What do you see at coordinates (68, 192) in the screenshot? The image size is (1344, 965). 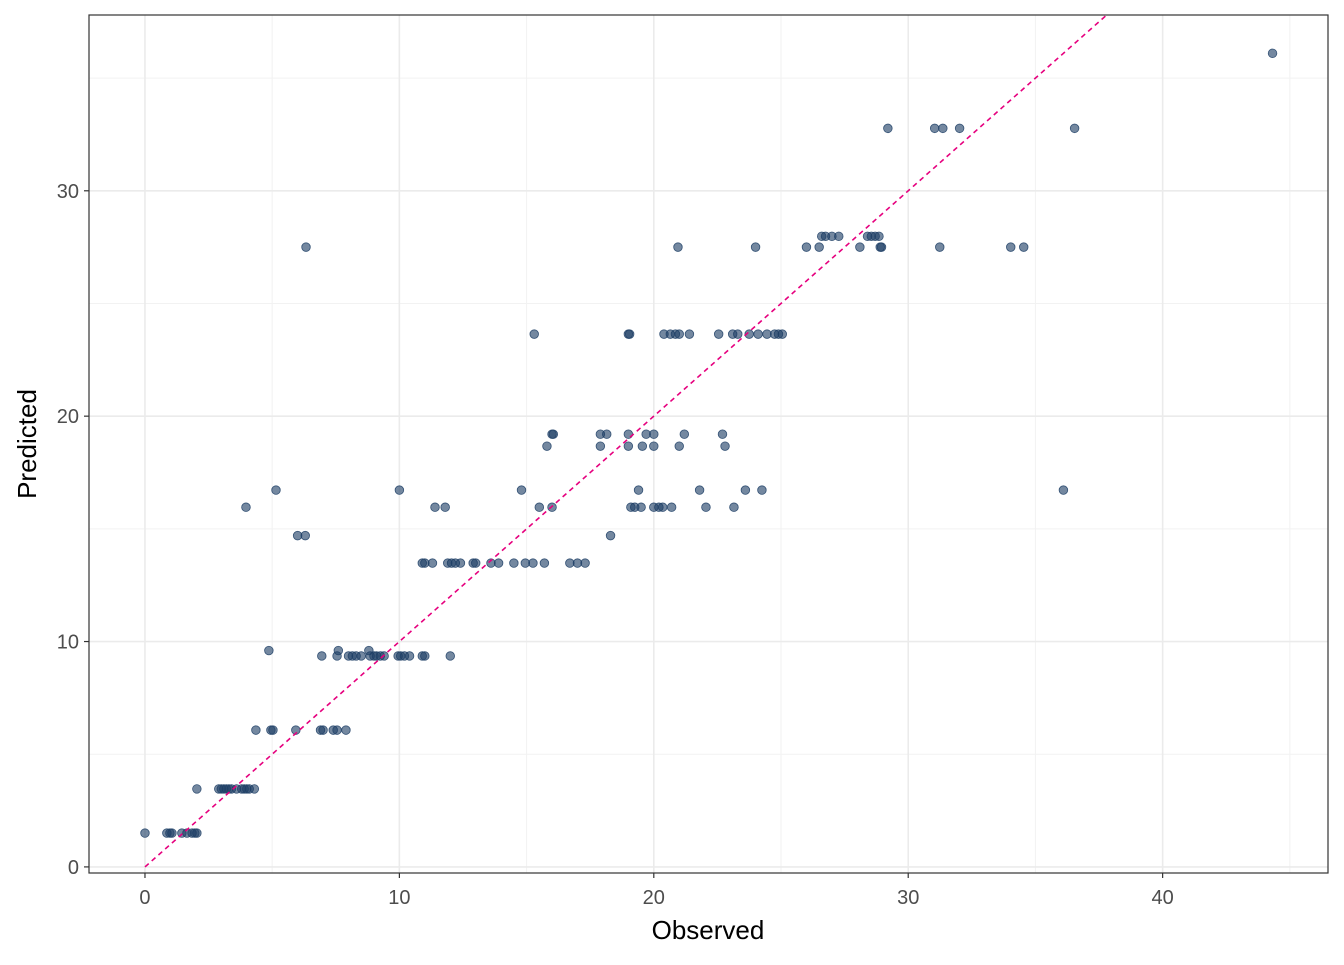 I see `y-tick-label: 30` at bounding box center [68, 192].